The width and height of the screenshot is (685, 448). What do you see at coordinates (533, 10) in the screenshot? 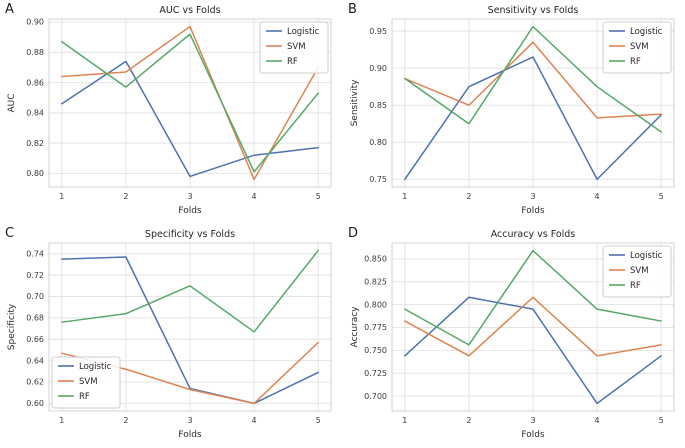
I see `chart-title: Sensitivity vs Folds` at bounding box center [533, 10].